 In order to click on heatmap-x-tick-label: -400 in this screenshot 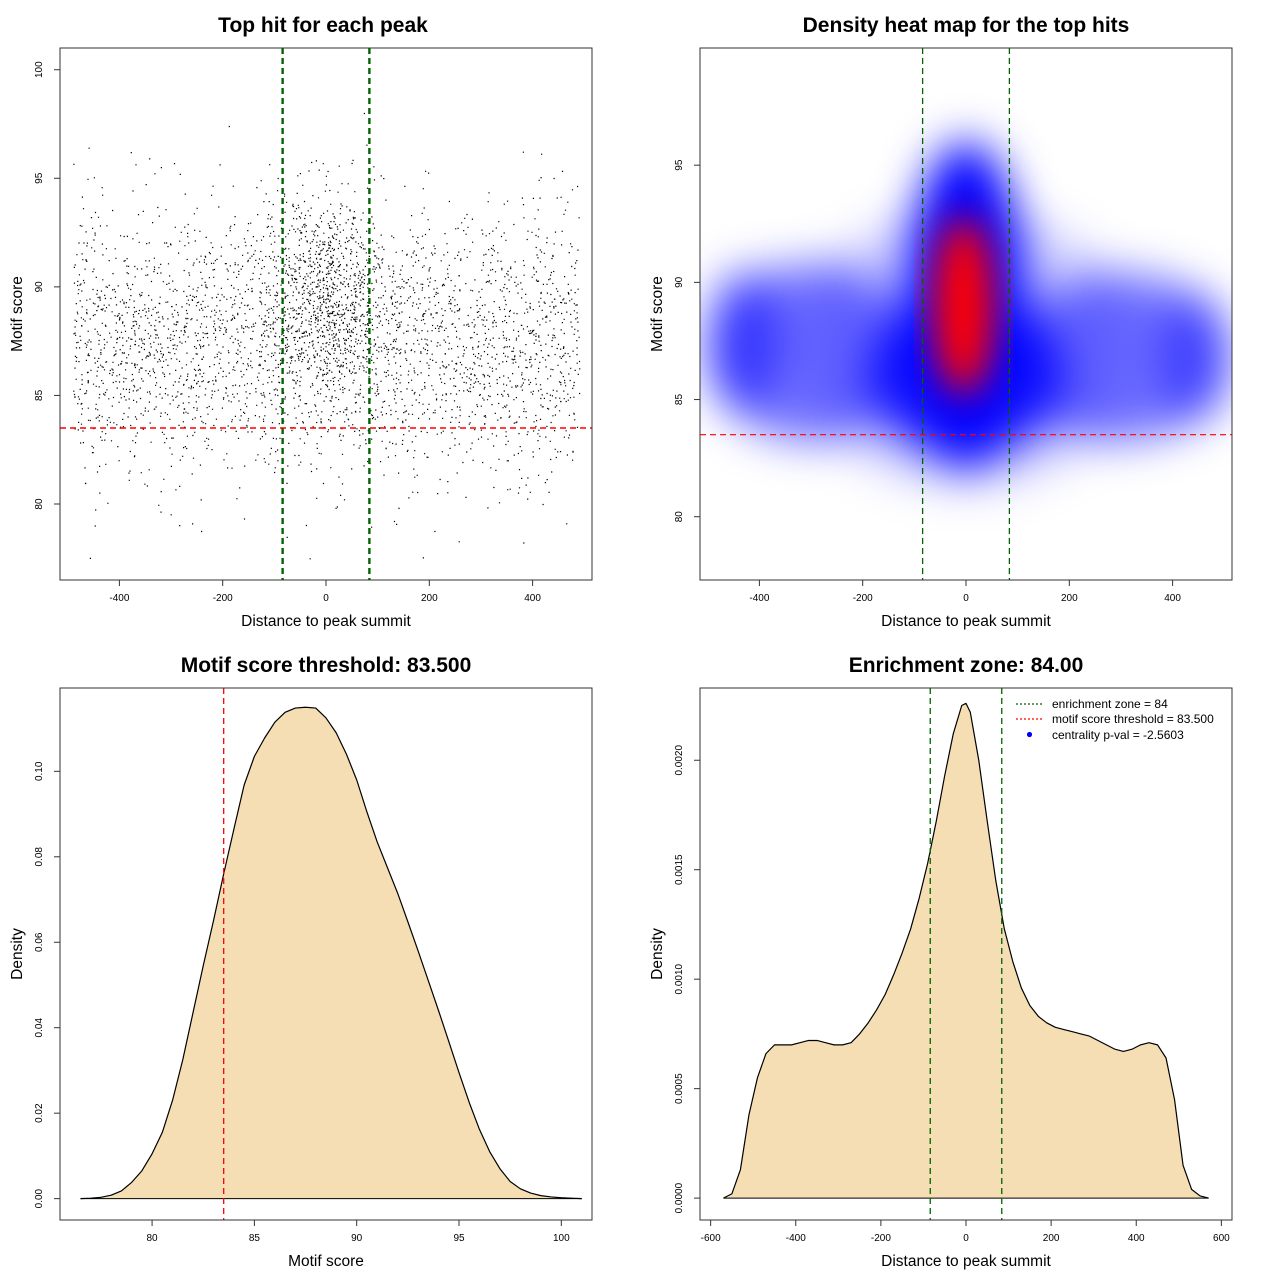, I will do `click(759, 598)`.